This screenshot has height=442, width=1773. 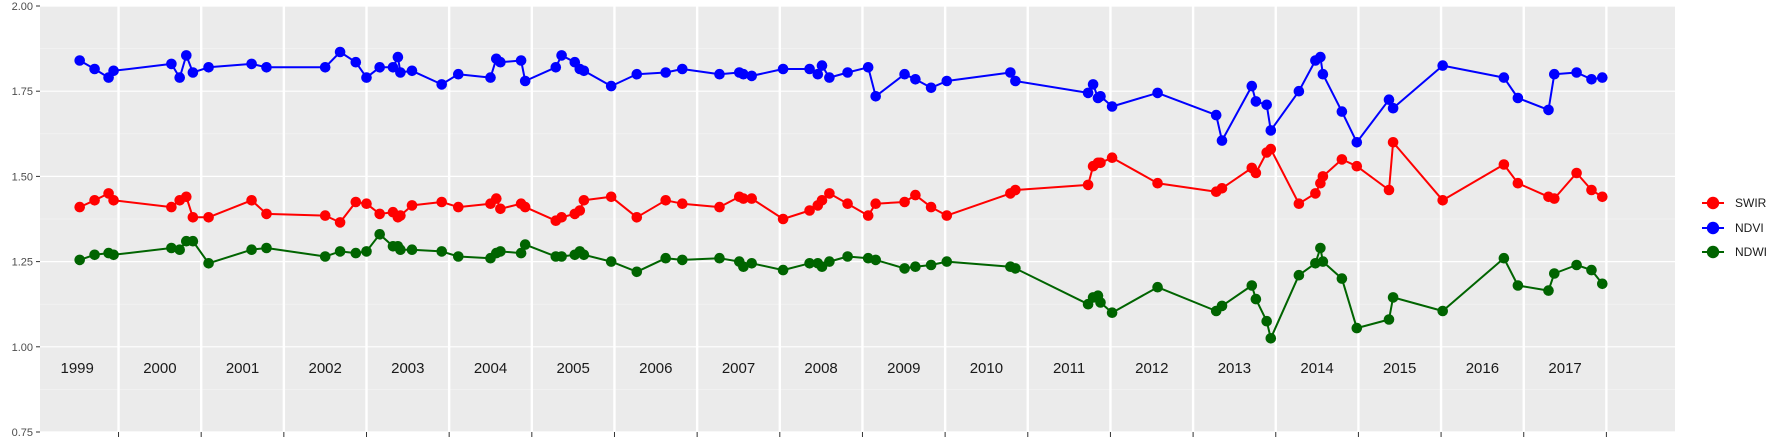 What do you see at coordinates (22, 263) in the screenshot?
I see `y-tick-label: 1.25` at bounding box center [22, 263].